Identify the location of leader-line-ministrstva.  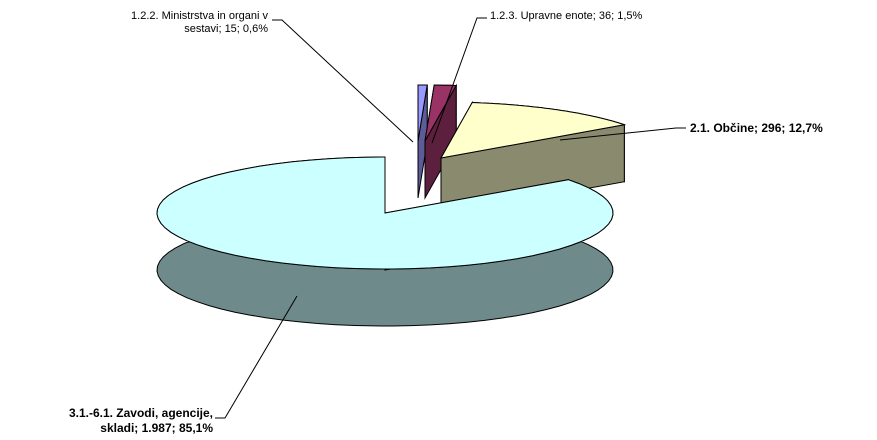
(343, 81).